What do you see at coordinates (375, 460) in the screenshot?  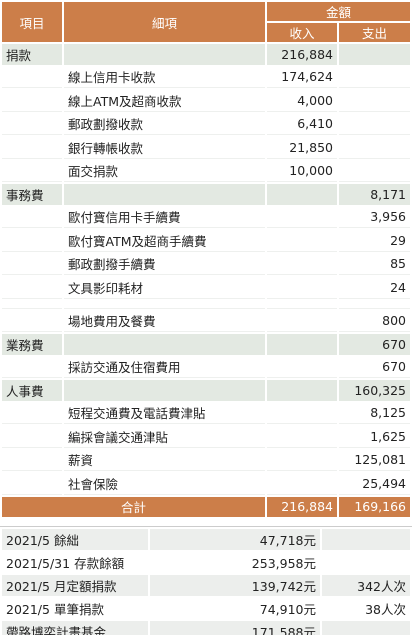 I see `expense-cell: 125,081` at bounding box center [375, 460].